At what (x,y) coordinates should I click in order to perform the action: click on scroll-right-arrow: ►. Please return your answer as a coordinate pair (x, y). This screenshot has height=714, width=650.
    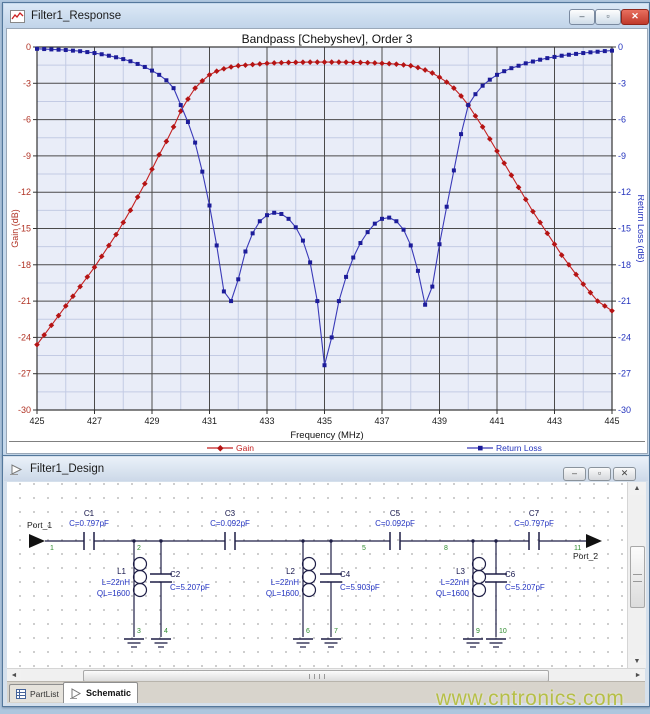
    Looking at the image, I should click on (638, 675).